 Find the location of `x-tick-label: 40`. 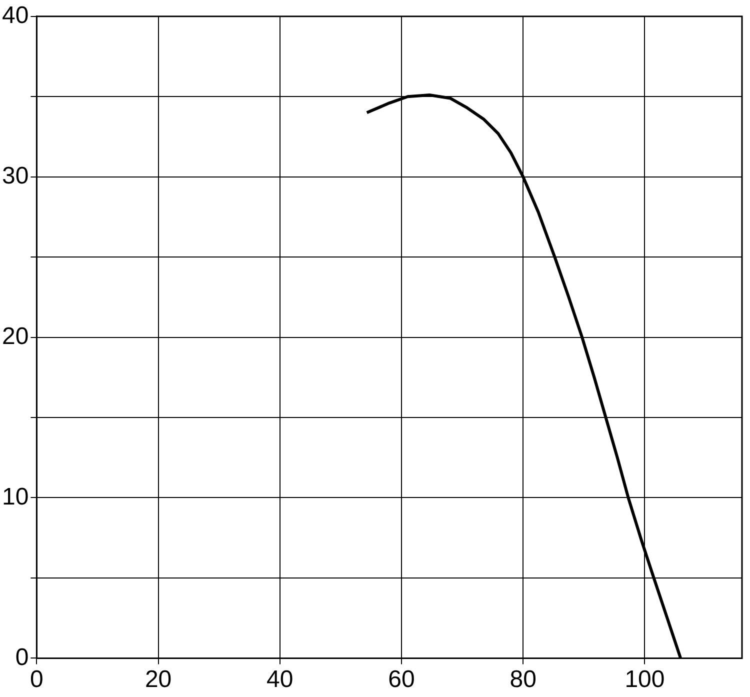

x-tick-label: 40 is located at coordinates (280, 680).